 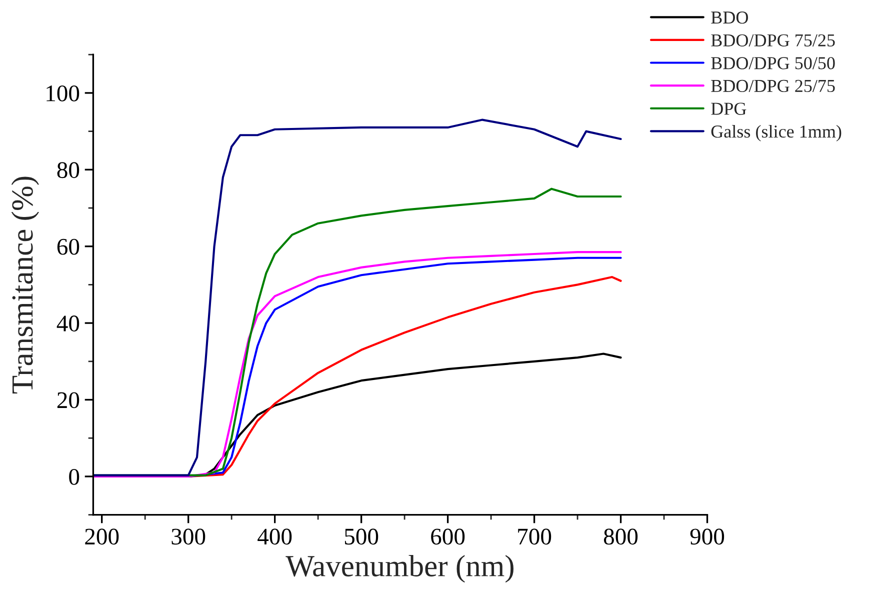 I want to click on legend-label: BDO, so click(x=729, y=18).